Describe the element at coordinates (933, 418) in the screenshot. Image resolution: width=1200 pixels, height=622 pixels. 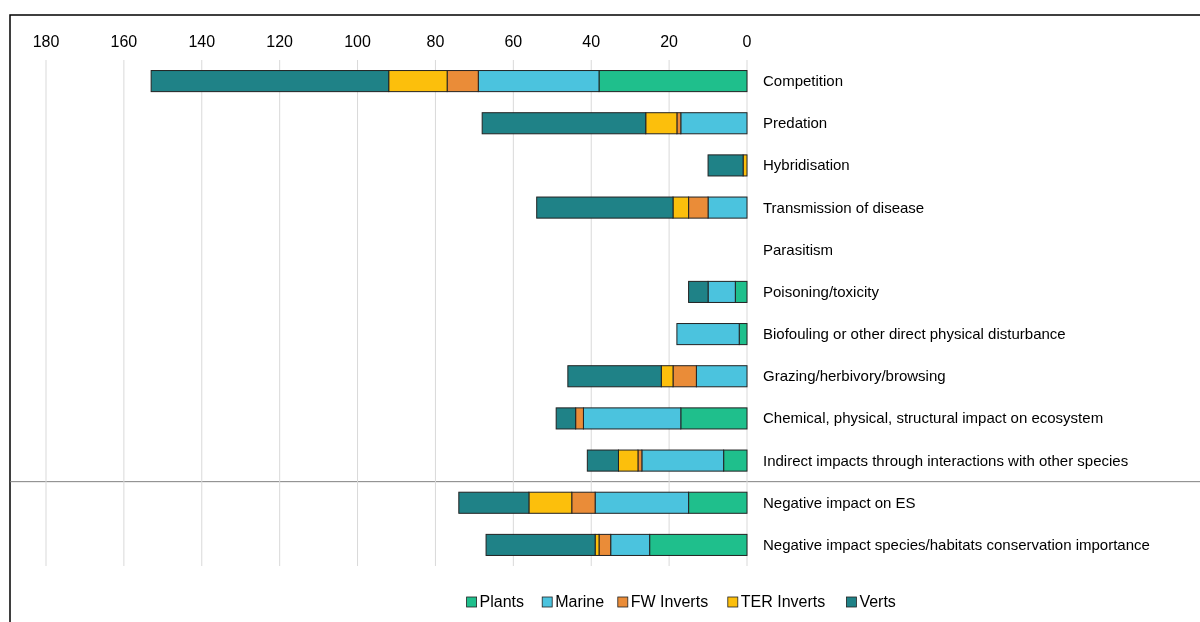
I see `y-tick-label: Chemical, physical, structural impact on ecosystem` at that location.